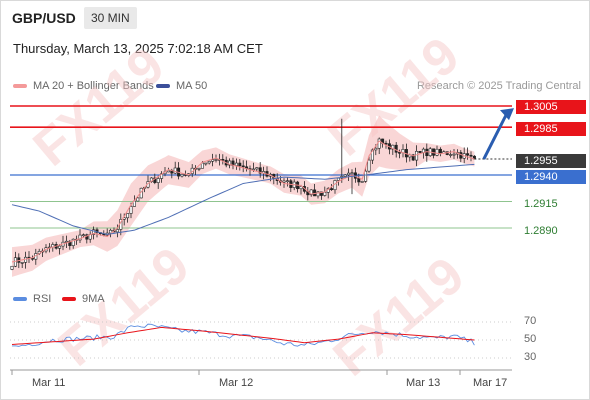 This screenshot has height=400, width=590. What do you see at coordinates (236, 383) in the screenshot?
I see `x-tick-mar12: Mar 12` at bounding box center [236, 383].